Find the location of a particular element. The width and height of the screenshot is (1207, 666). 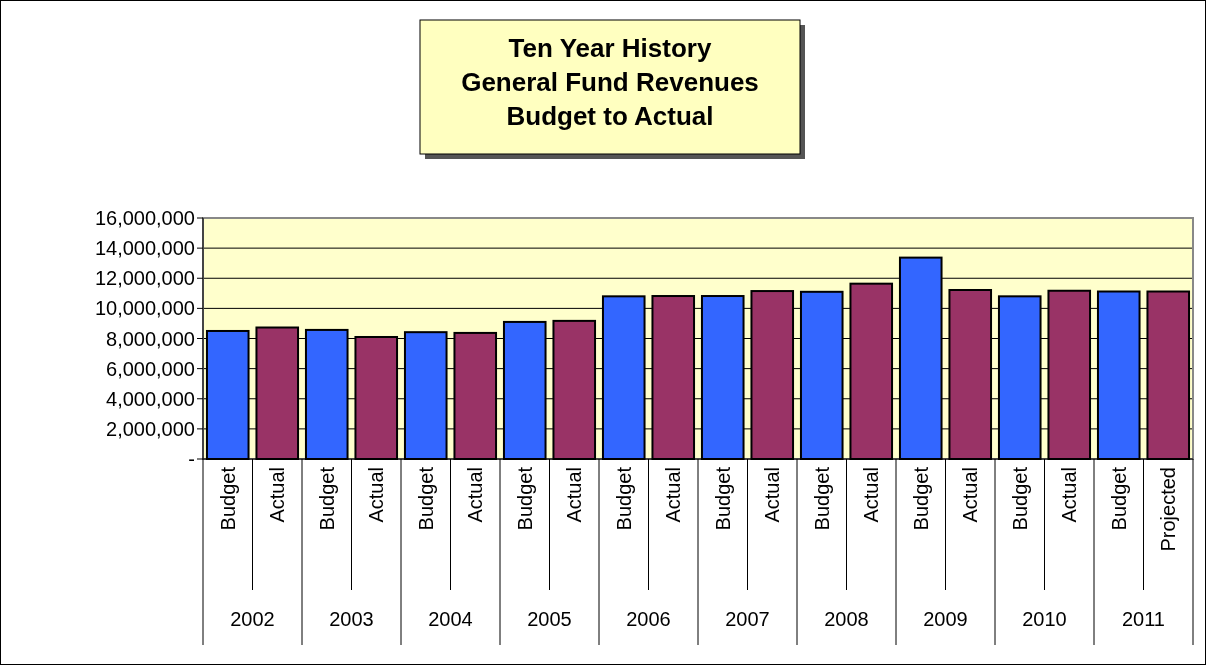

chart-title: Ten Year History General Fund Revenues Budget to Actual is located at coordinates (610, 82).